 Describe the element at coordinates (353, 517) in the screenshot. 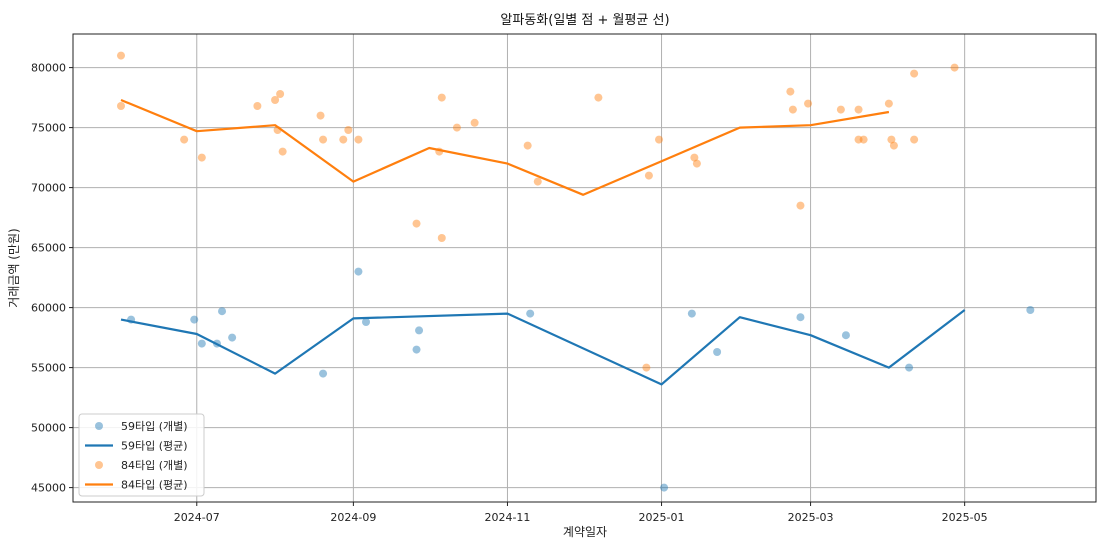

I see `x-tick-label: 2024-09` at that location.